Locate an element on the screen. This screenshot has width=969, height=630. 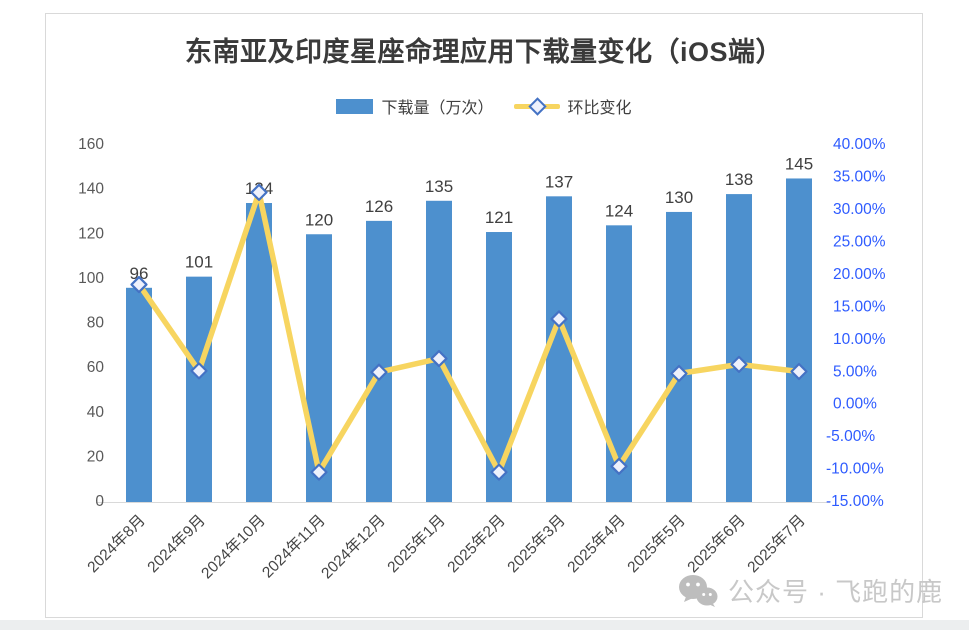
right-axis-tick: 15.00% is located at coordinates (859, 306).